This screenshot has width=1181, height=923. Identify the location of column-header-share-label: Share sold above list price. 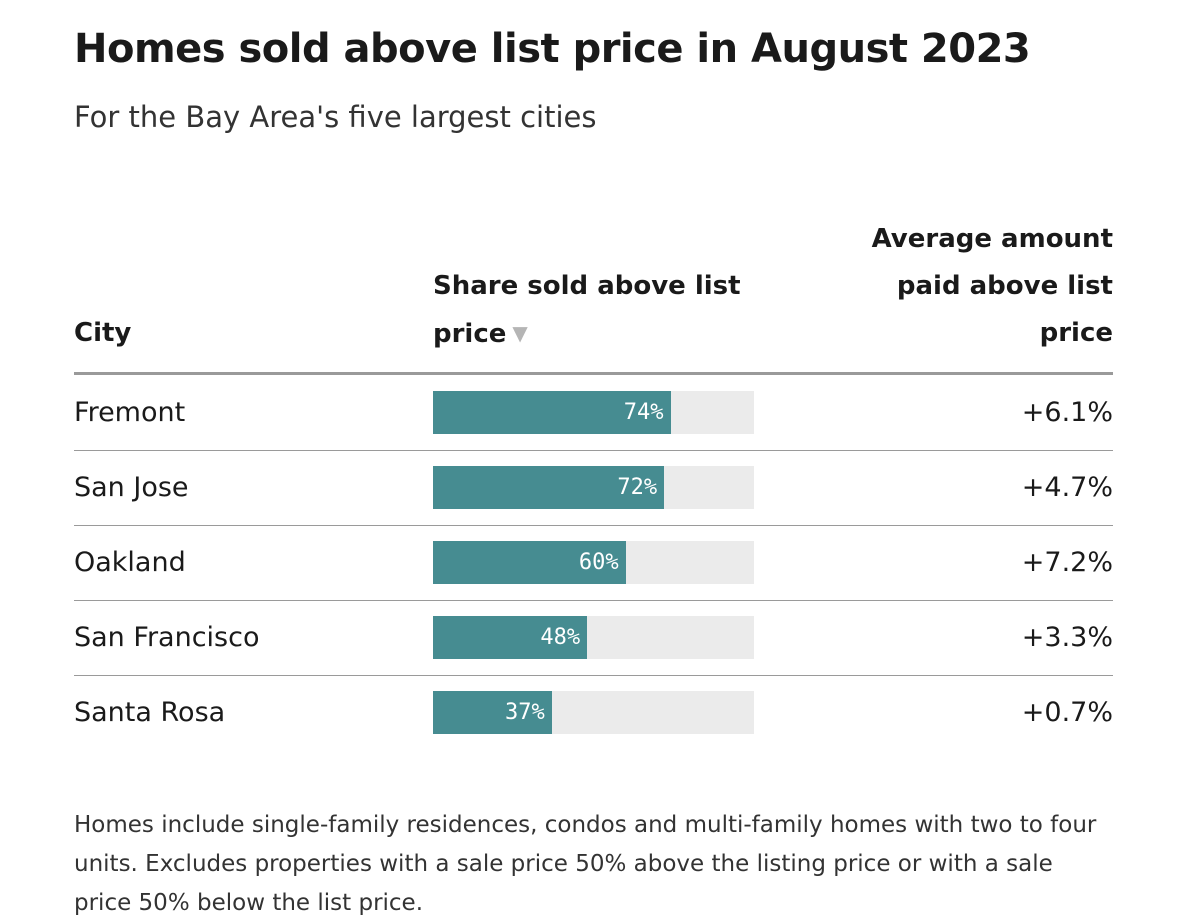
(587, 310).